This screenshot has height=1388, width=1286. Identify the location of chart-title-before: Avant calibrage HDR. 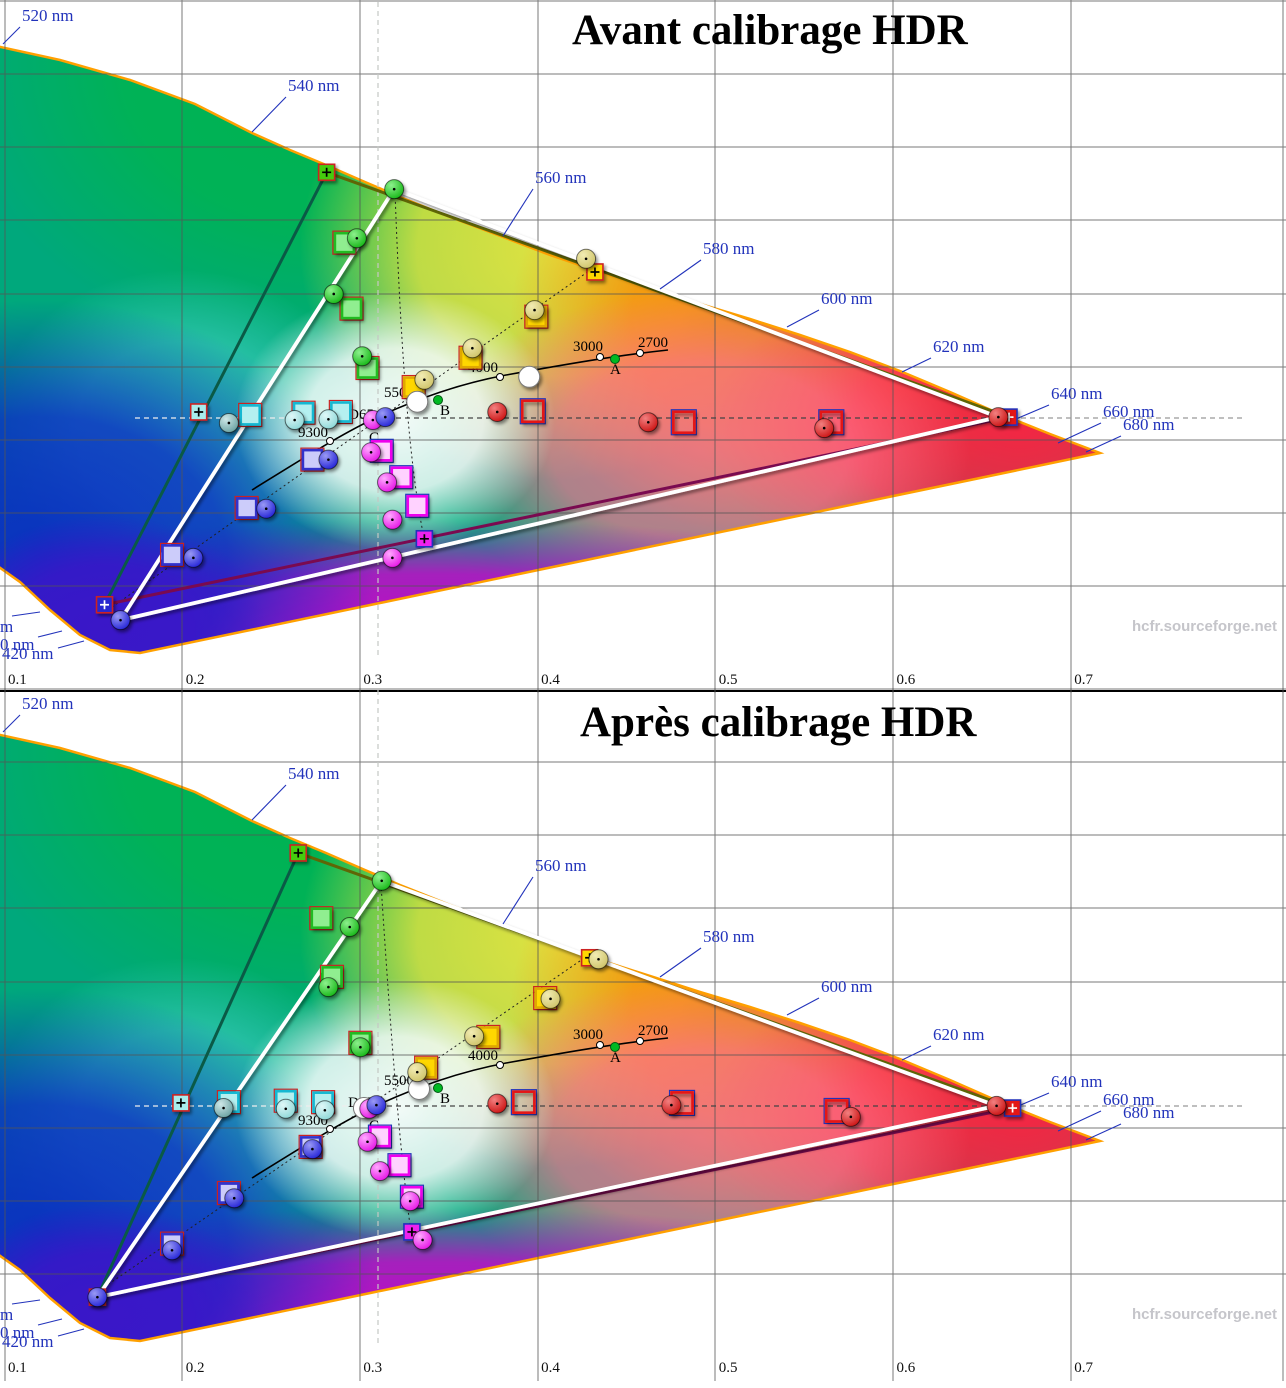
(770, 30).